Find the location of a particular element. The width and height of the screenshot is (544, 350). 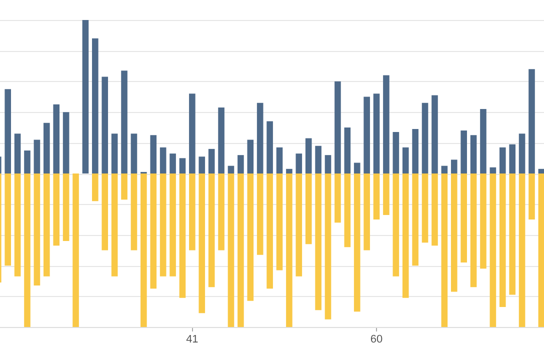

x-tick-label: 60 is located at coordinates (376, 340).